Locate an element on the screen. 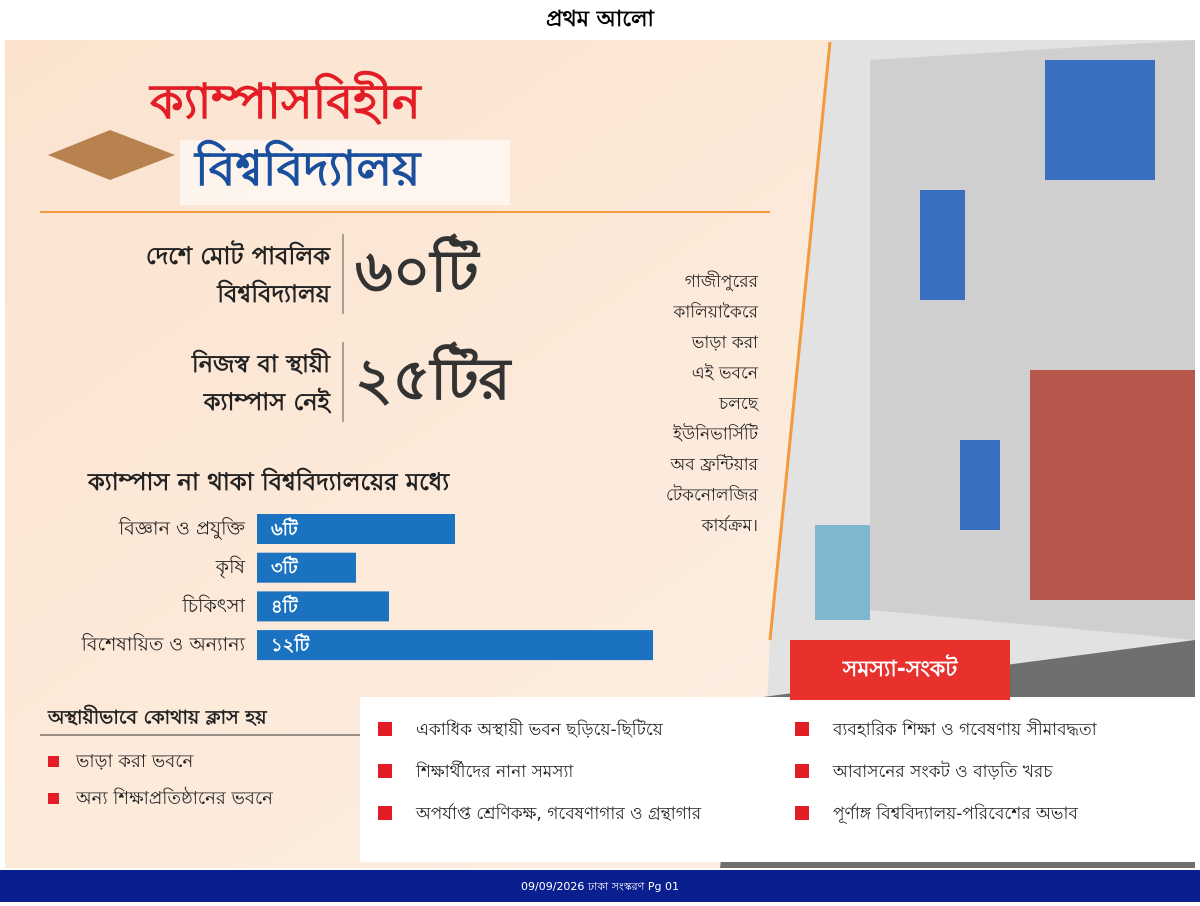 Image resolution: width=1200 pixels, height=906 pixels. temp-item: ভাড়া করা ভবনে is located at coordinates (134, 761).